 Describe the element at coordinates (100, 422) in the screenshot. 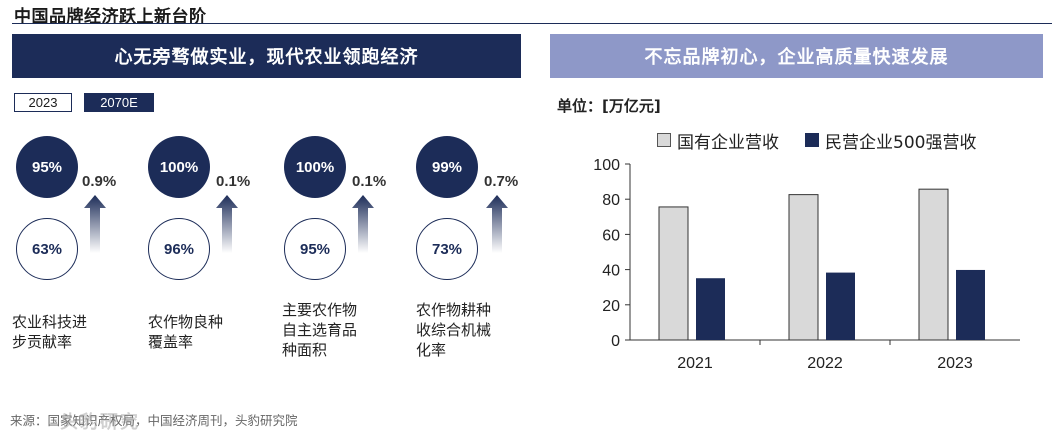

I see `watermark: 头豹研究` at that location.